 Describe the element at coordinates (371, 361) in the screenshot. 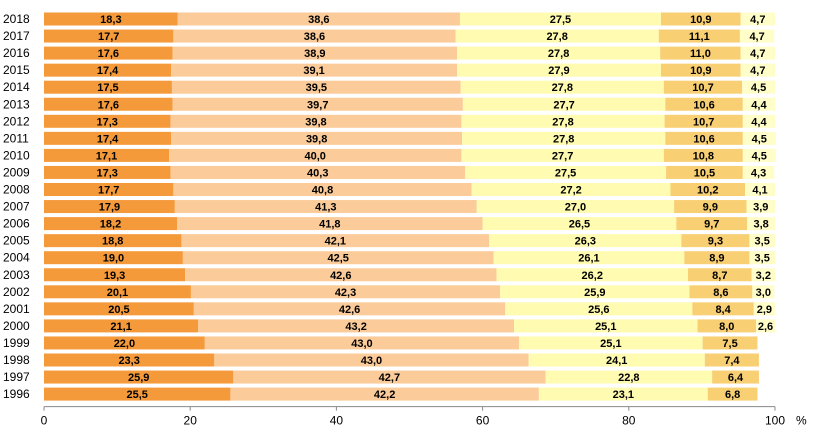

I see `data-label: 43,0` at that location.